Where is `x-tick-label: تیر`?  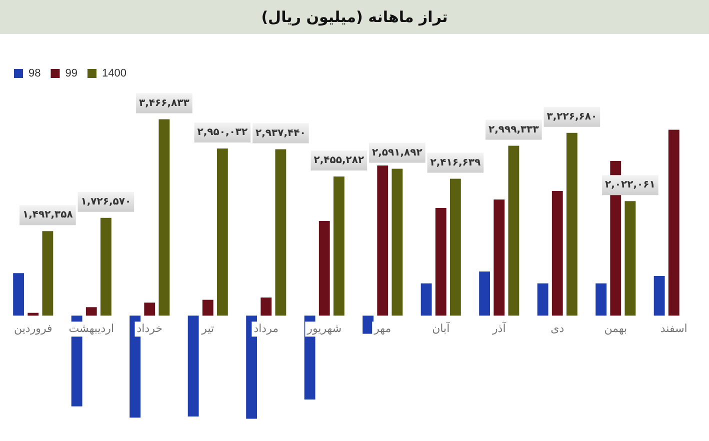
x-tick-label: تیر is located at coordinates (207, 329).